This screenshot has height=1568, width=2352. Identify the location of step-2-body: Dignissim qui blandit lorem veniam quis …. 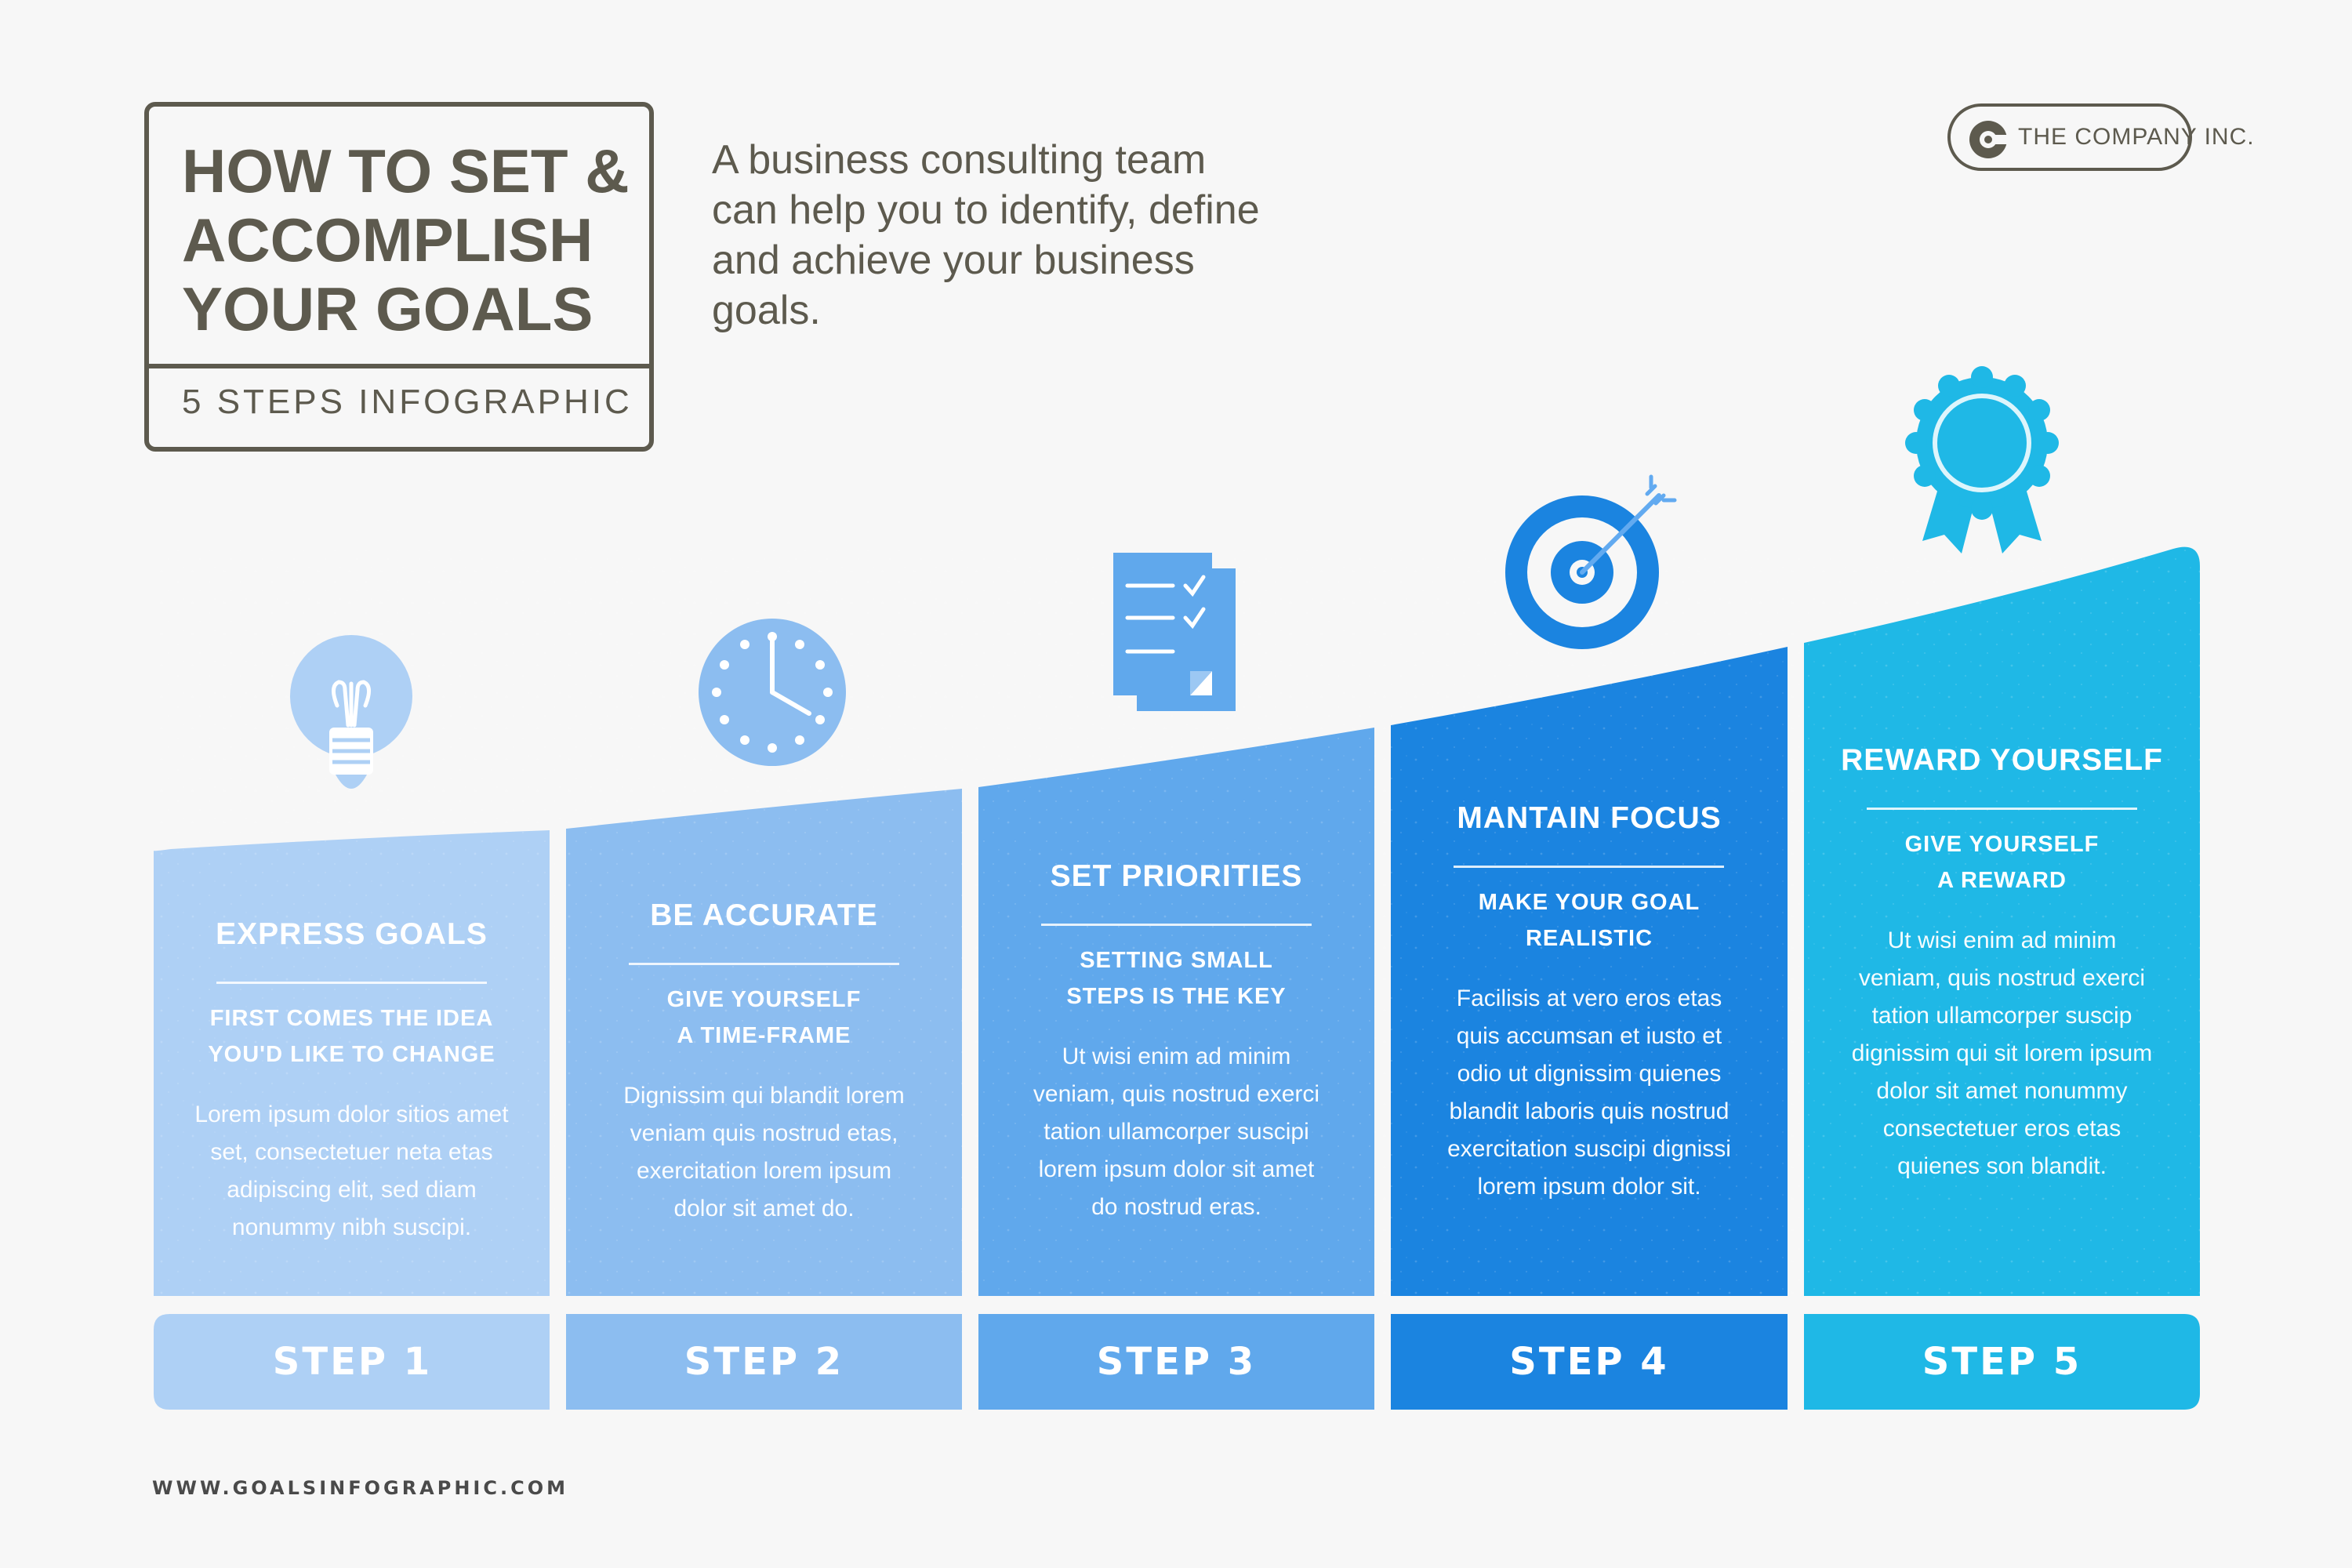
(764, 1152).